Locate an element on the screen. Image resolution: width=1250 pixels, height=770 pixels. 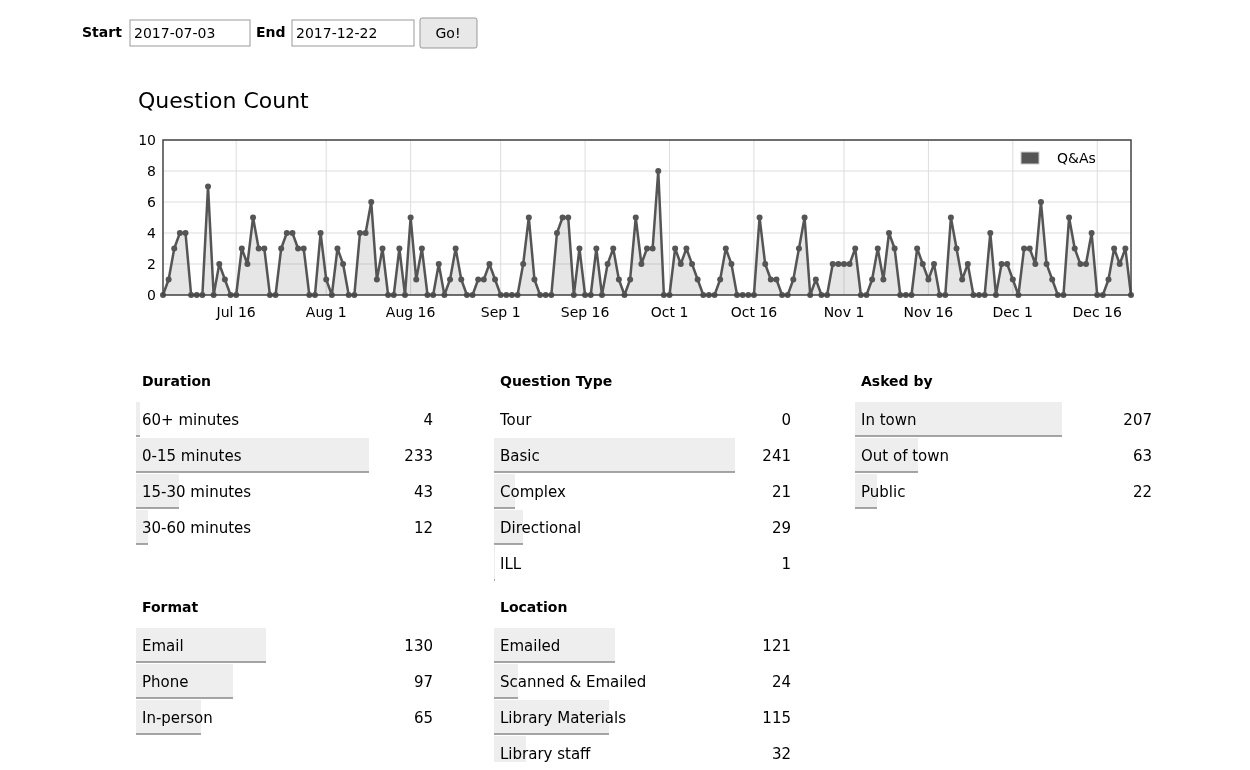
y-tick-label: Scanned & Emailed is located at coordinates (573, 682).